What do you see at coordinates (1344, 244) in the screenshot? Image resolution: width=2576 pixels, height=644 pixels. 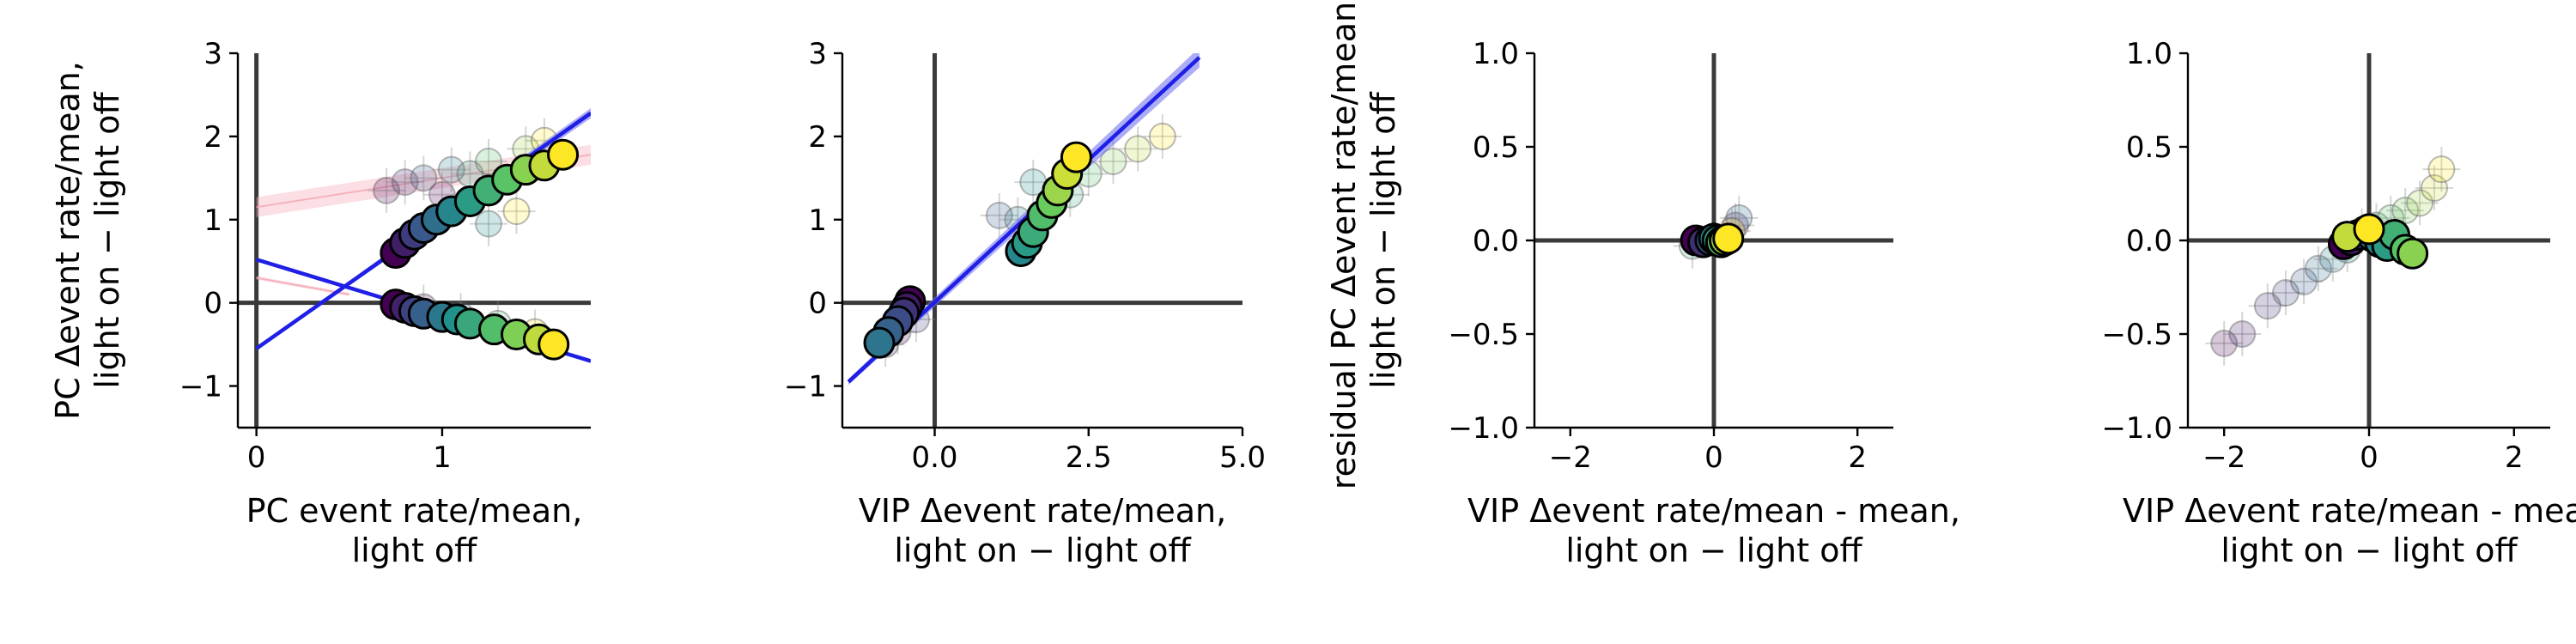 I see `y-axis-title-line-1: residual PC Δevent rate/mean,` at bounding box center [1344, 244].